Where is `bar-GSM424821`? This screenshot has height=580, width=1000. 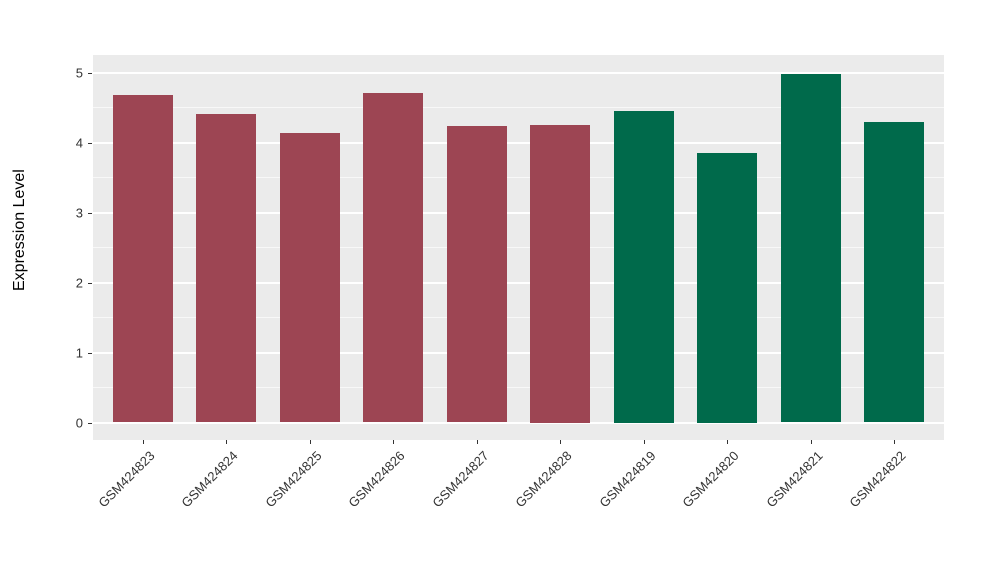
bar-GSM424821 is located at coordinates (810, 248).